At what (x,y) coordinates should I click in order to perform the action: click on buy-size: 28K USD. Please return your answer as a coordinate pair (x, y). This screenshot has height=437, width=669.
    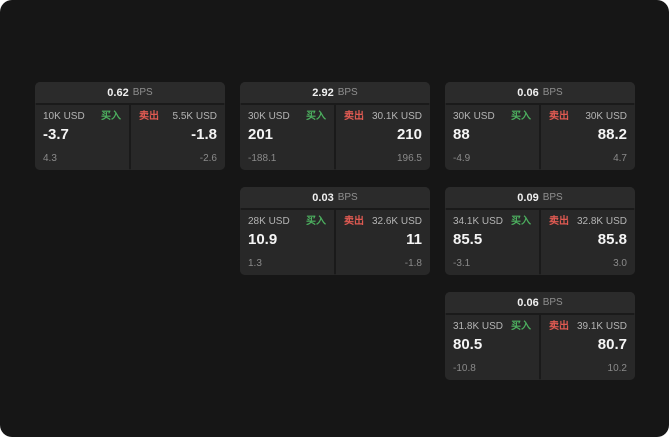
    Looking at the image, I should click on (269, 221).